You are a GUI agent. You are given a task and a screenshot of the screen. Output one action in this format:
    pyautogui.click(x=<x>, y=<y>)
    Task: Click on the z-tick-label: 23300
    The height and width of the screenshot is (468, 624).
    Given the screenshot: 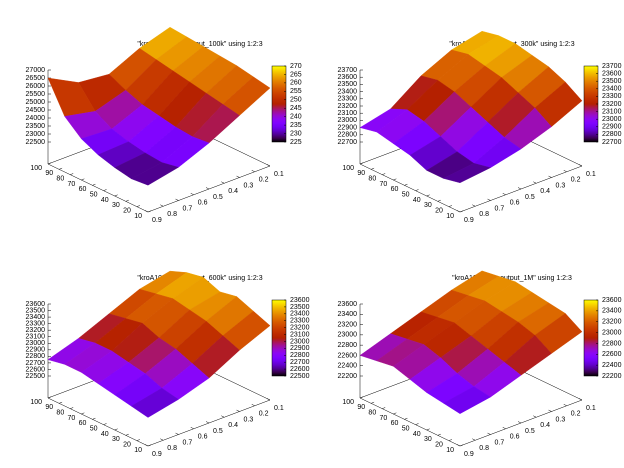 What is the action you would take?
    pyautogui.click(x=348, y=99)
    